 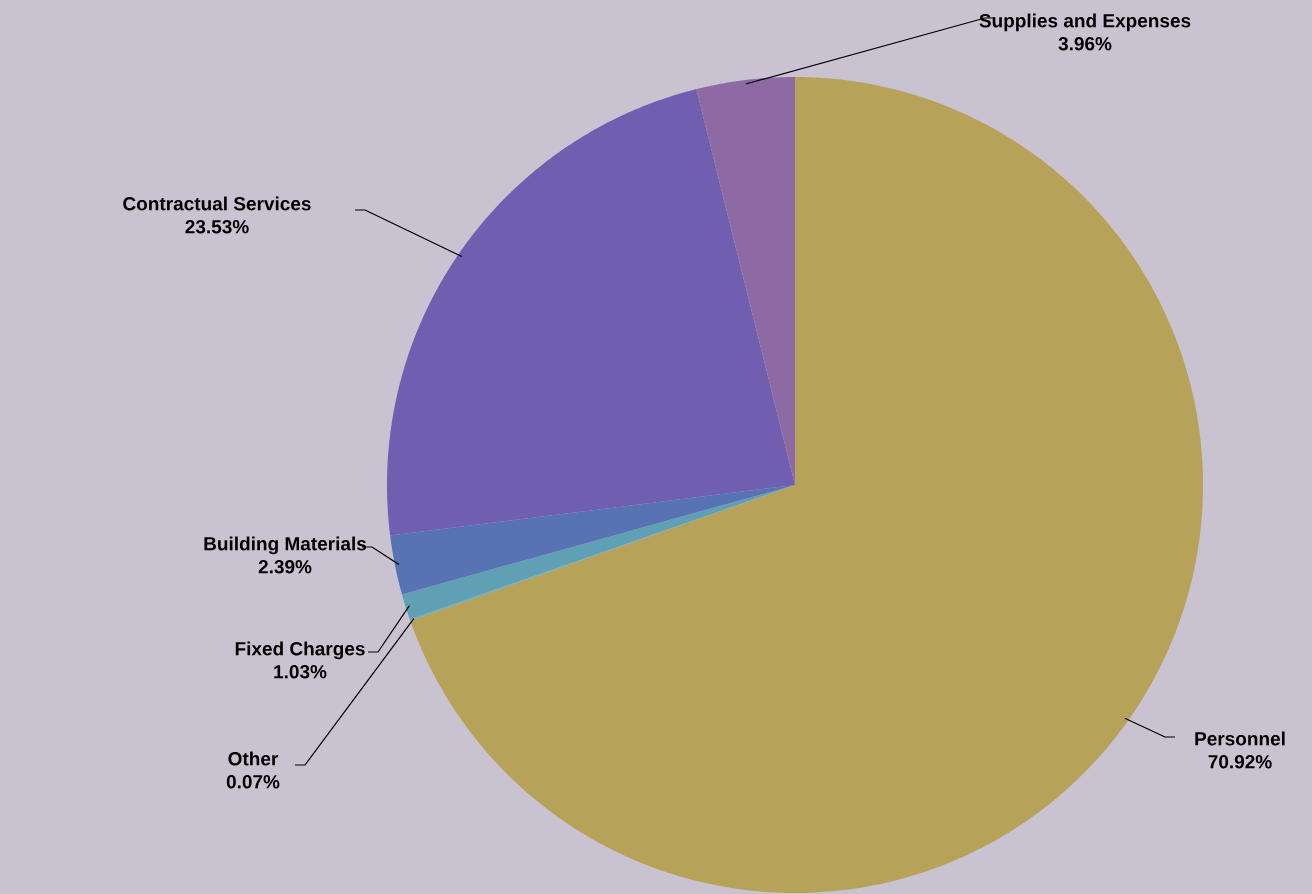 I want to click on data-label: 2.39%, so click(x=285, y=567).